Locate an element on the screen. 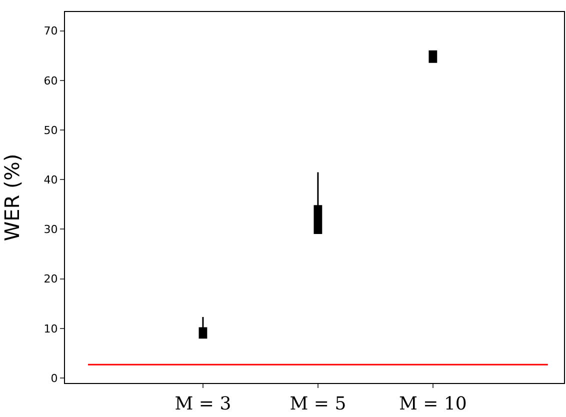  y-tick-label: 50 is located at coordinates (51, 130).